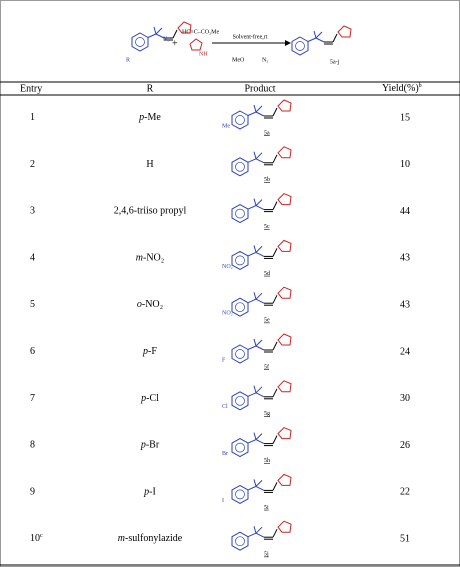 This screenshot has width=460, height=567. I want to click on scheme-azide: N₃, so click(166, 39).